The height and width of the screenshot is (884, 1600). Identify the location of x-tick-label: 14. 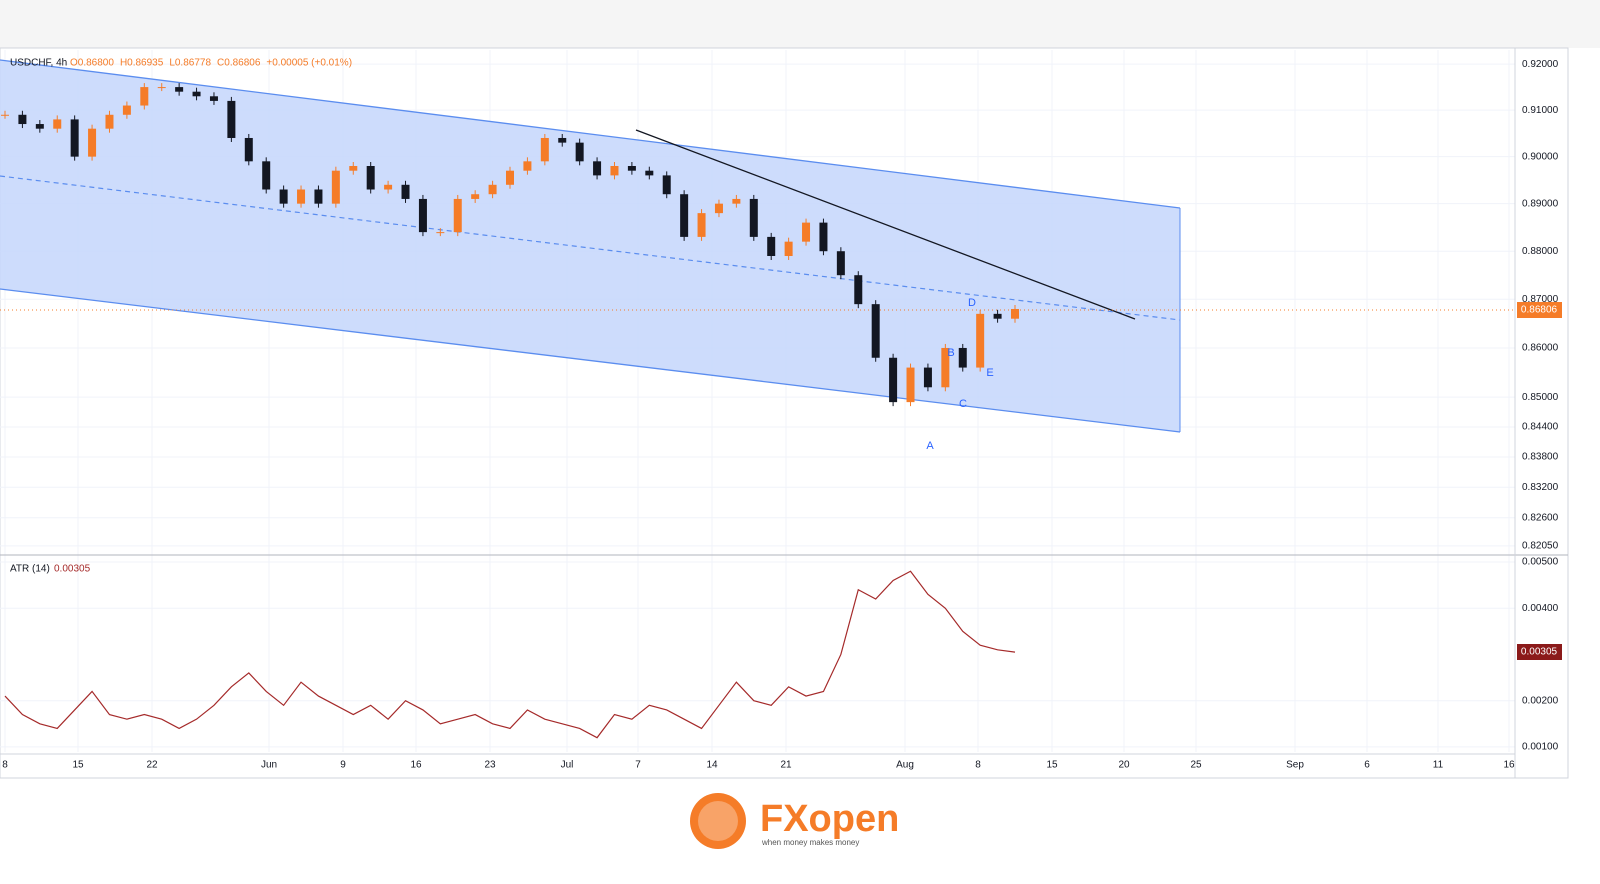
(712, 765).